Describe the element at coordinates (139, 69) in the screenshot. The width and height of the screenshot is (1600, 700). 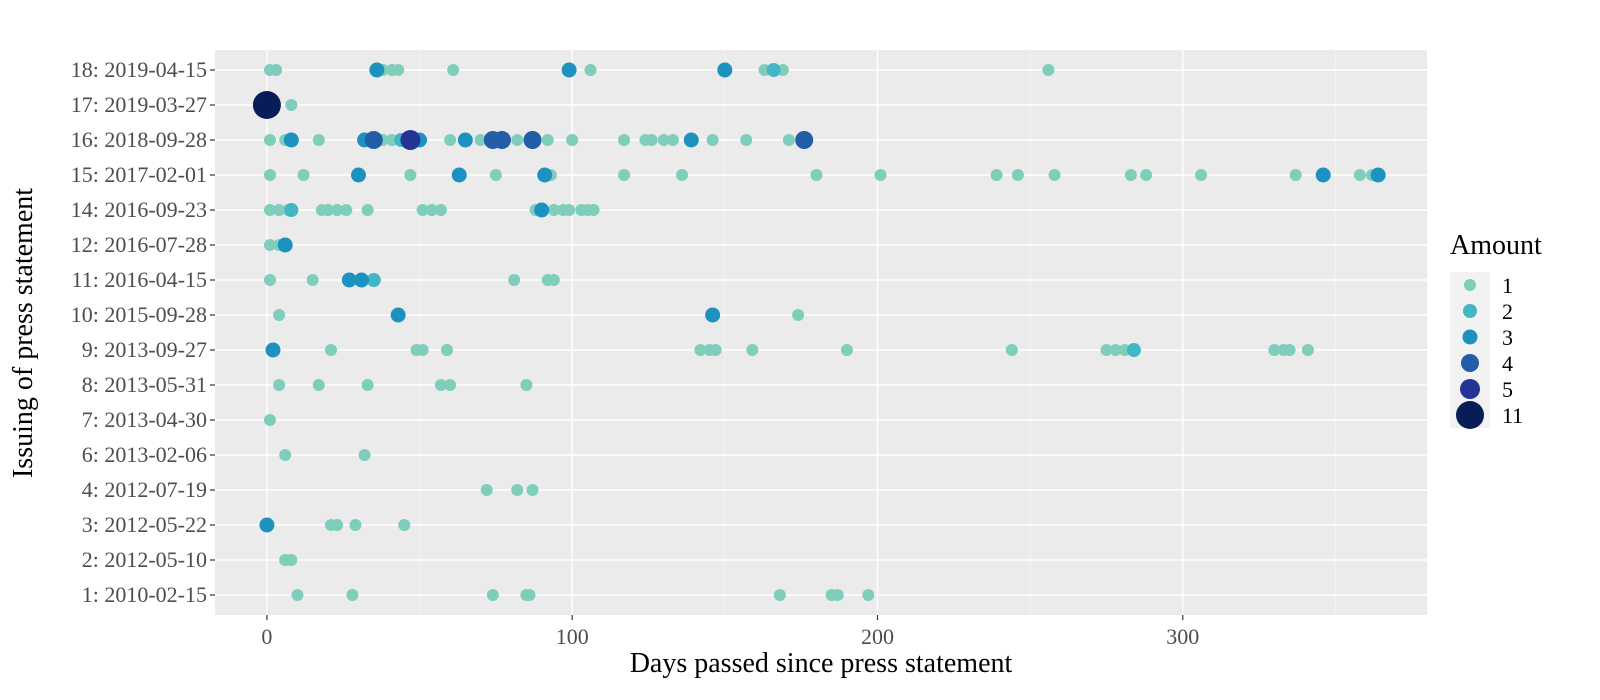
I see `y-tick-label: 18: 2019-04-15` at that location.